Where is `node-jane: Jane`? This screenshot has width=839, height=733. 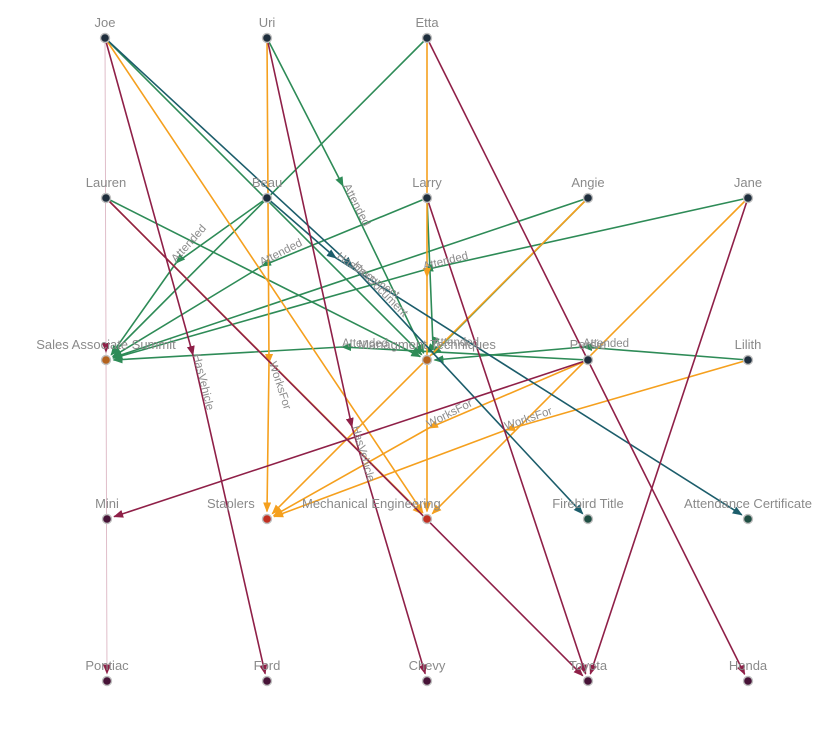
node-jane: Jane is located at coordinates (748, 189).